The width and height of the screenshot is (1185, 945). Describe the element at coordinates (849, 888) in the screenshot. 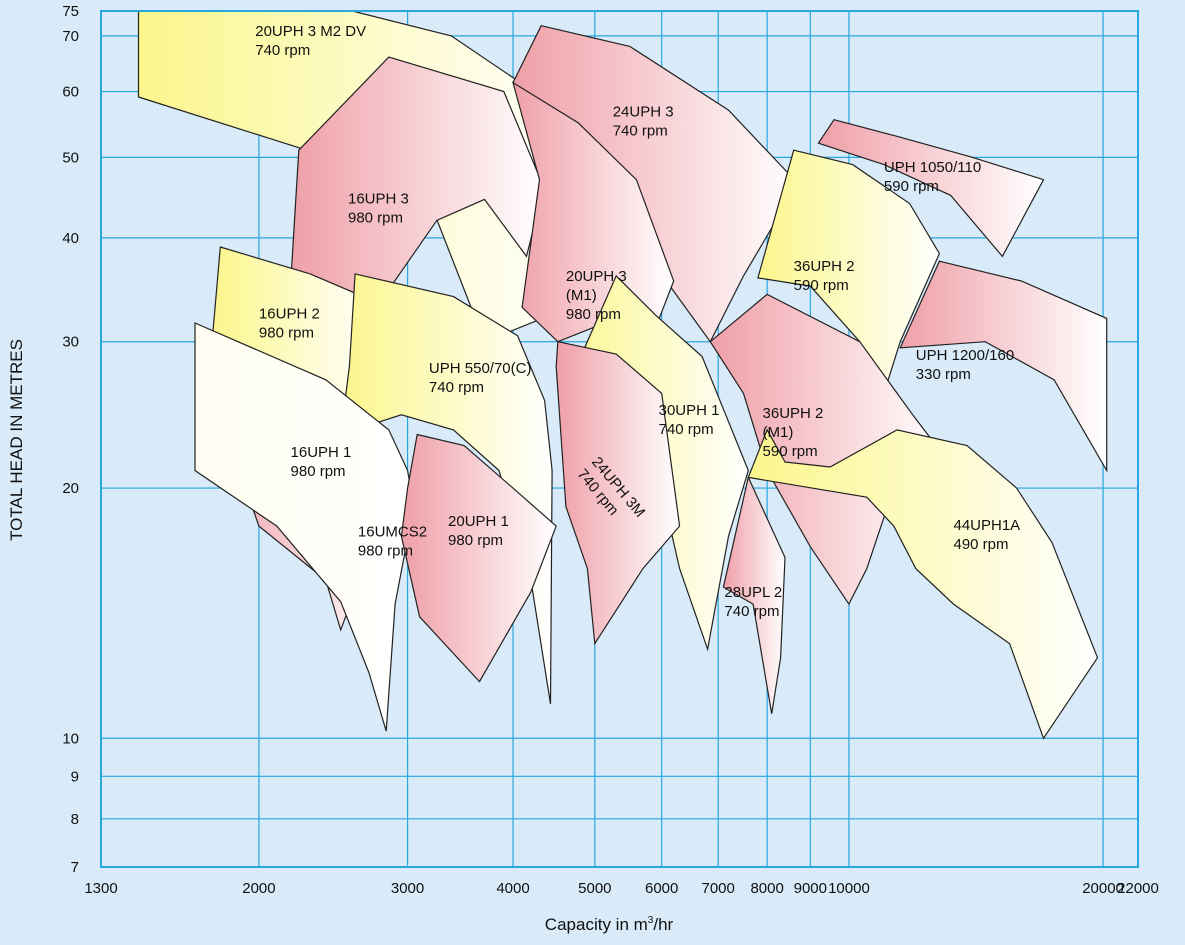

I see `x-tick-label: 10000` at that location.